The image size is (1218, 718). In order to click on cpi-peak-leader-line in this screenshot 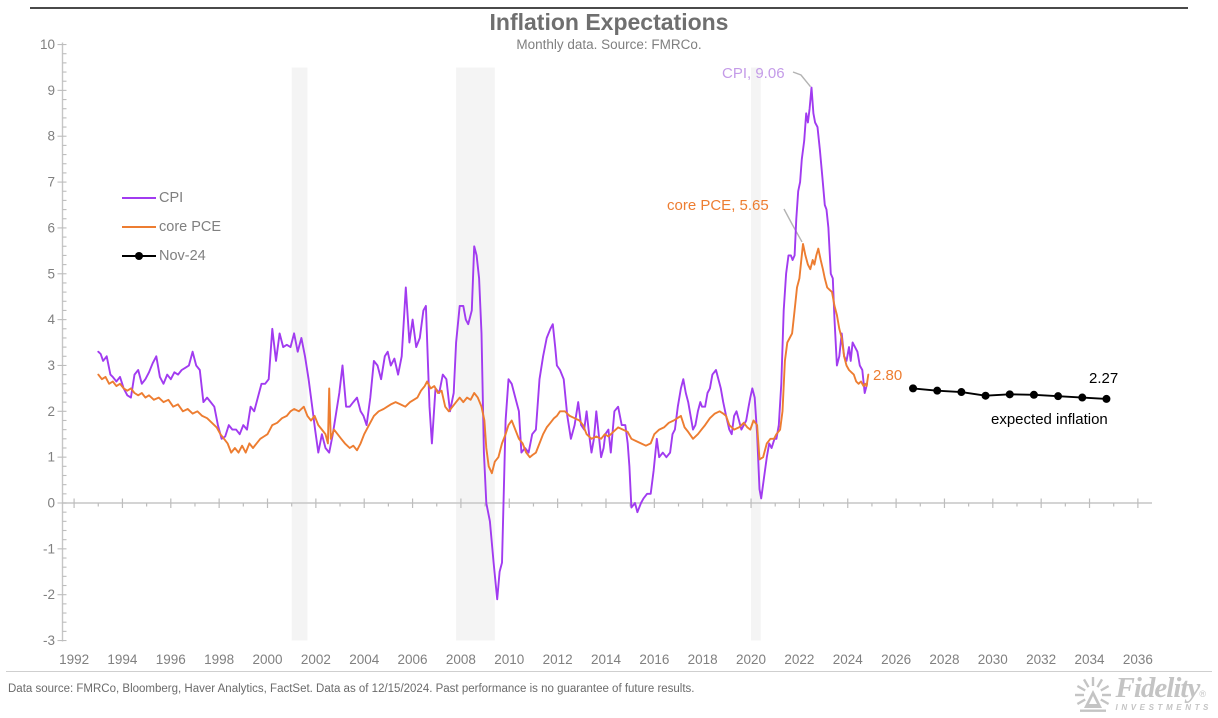, I will do `click(802, 79)`.